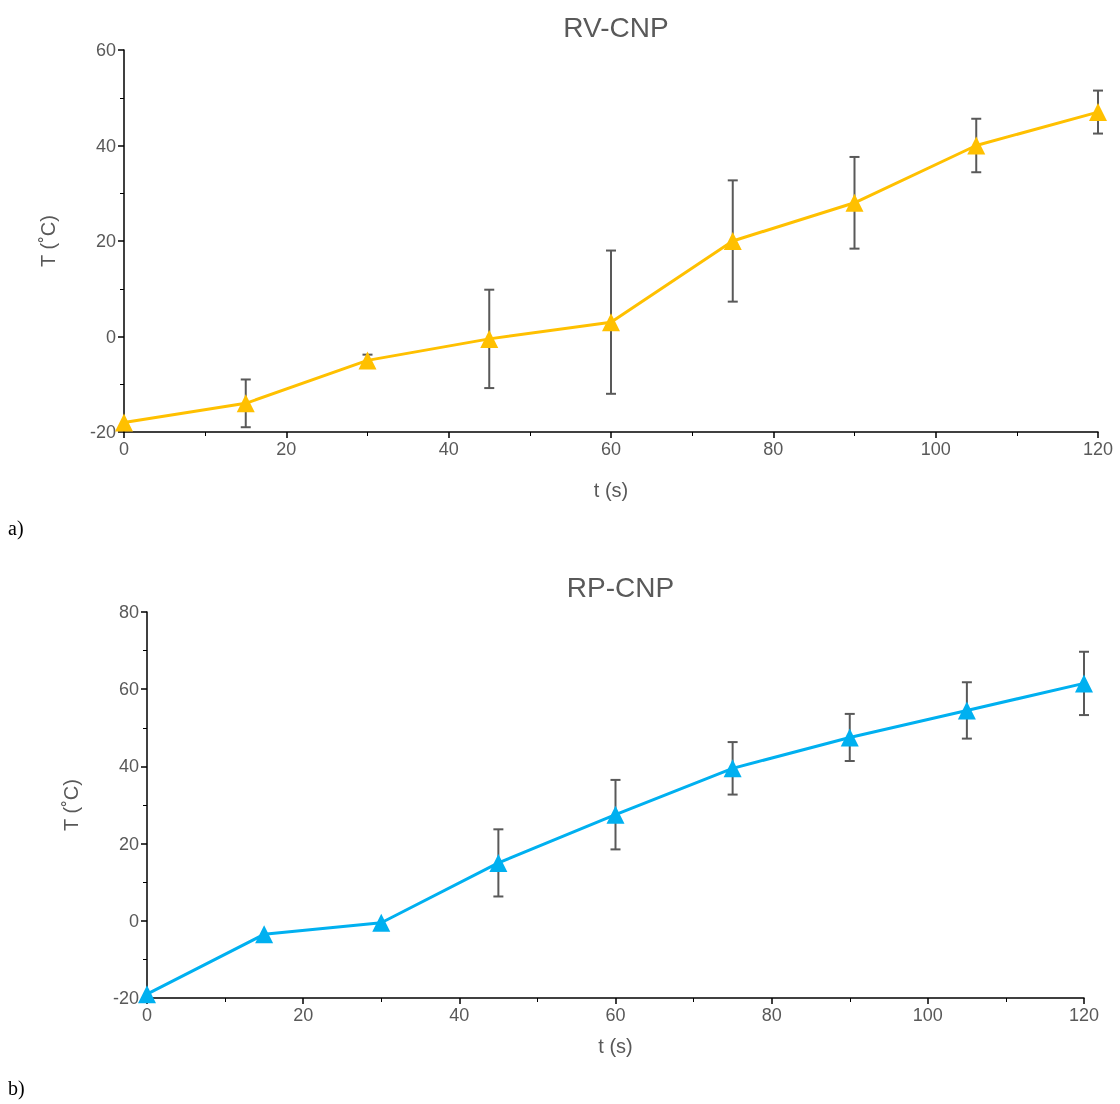  I want to click on text: a), so click(16, 528).